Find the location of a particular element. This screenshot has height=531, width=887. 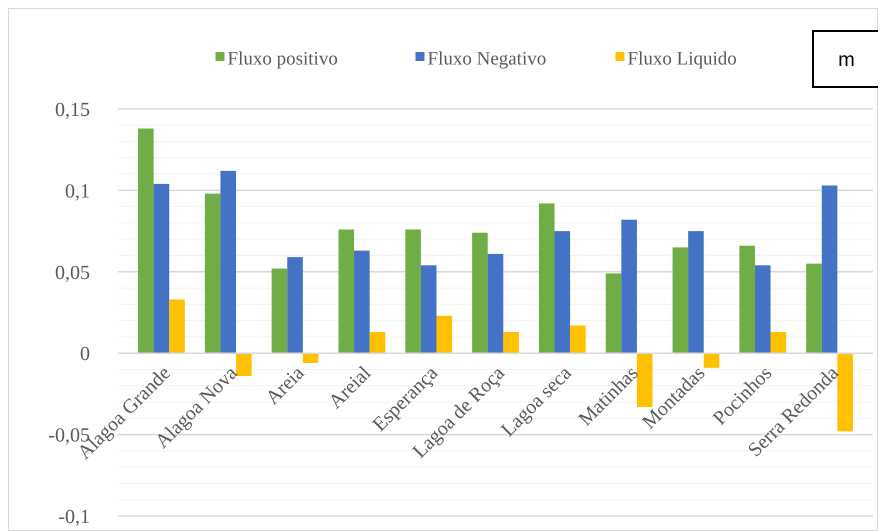

y-tick-label: 0,05 is located at coordinates (72, 273).